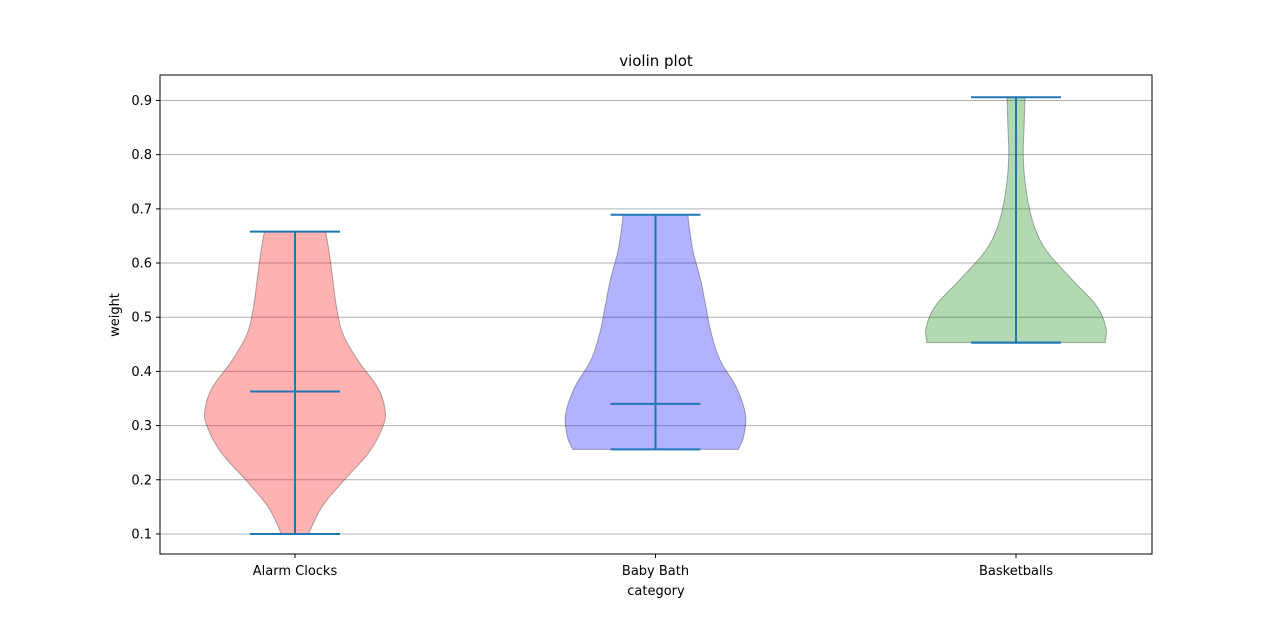  I want to click on y-tick-label: 0.2, so click(141, 480).